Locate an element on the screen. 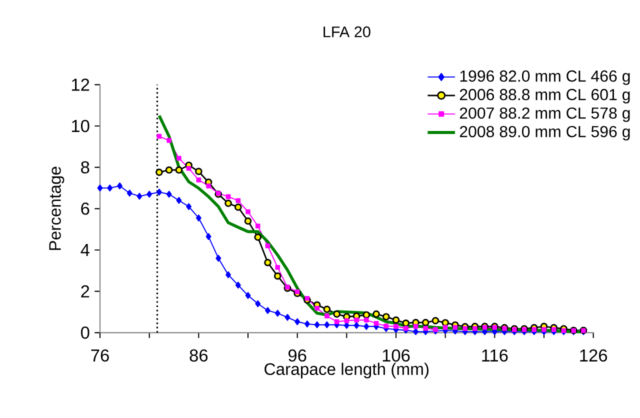 The height and width of the screenshot is (418, 640). x-tick-label: 106 is located at coordinates (396, 355).